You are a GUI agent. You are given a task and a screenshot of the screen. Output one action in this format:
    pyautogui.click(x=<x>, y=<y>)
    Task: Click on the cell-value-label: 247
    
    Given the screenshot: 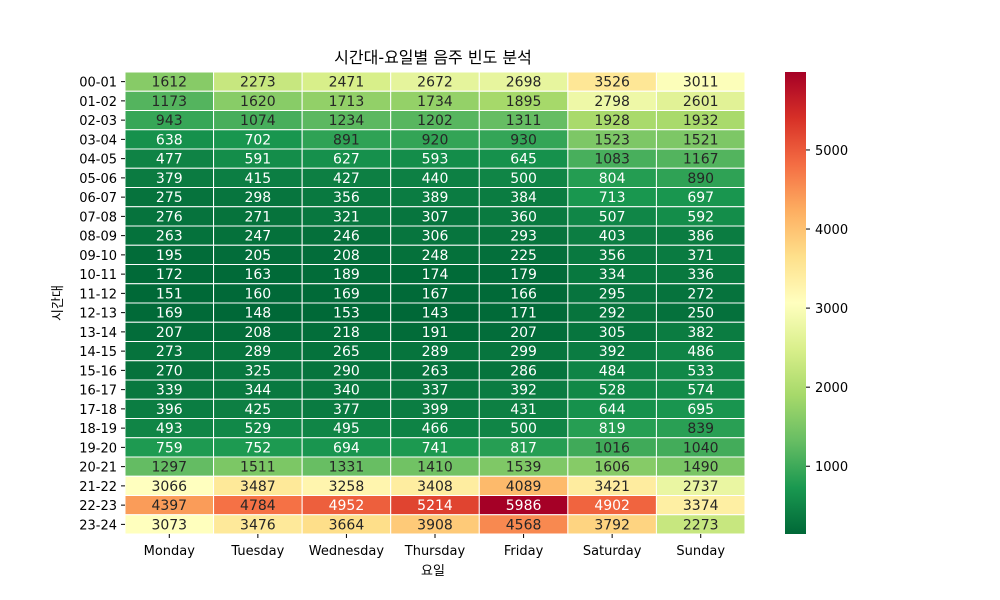 What is the action you would take?
    pyautogui.click(x=257, y=237)
    